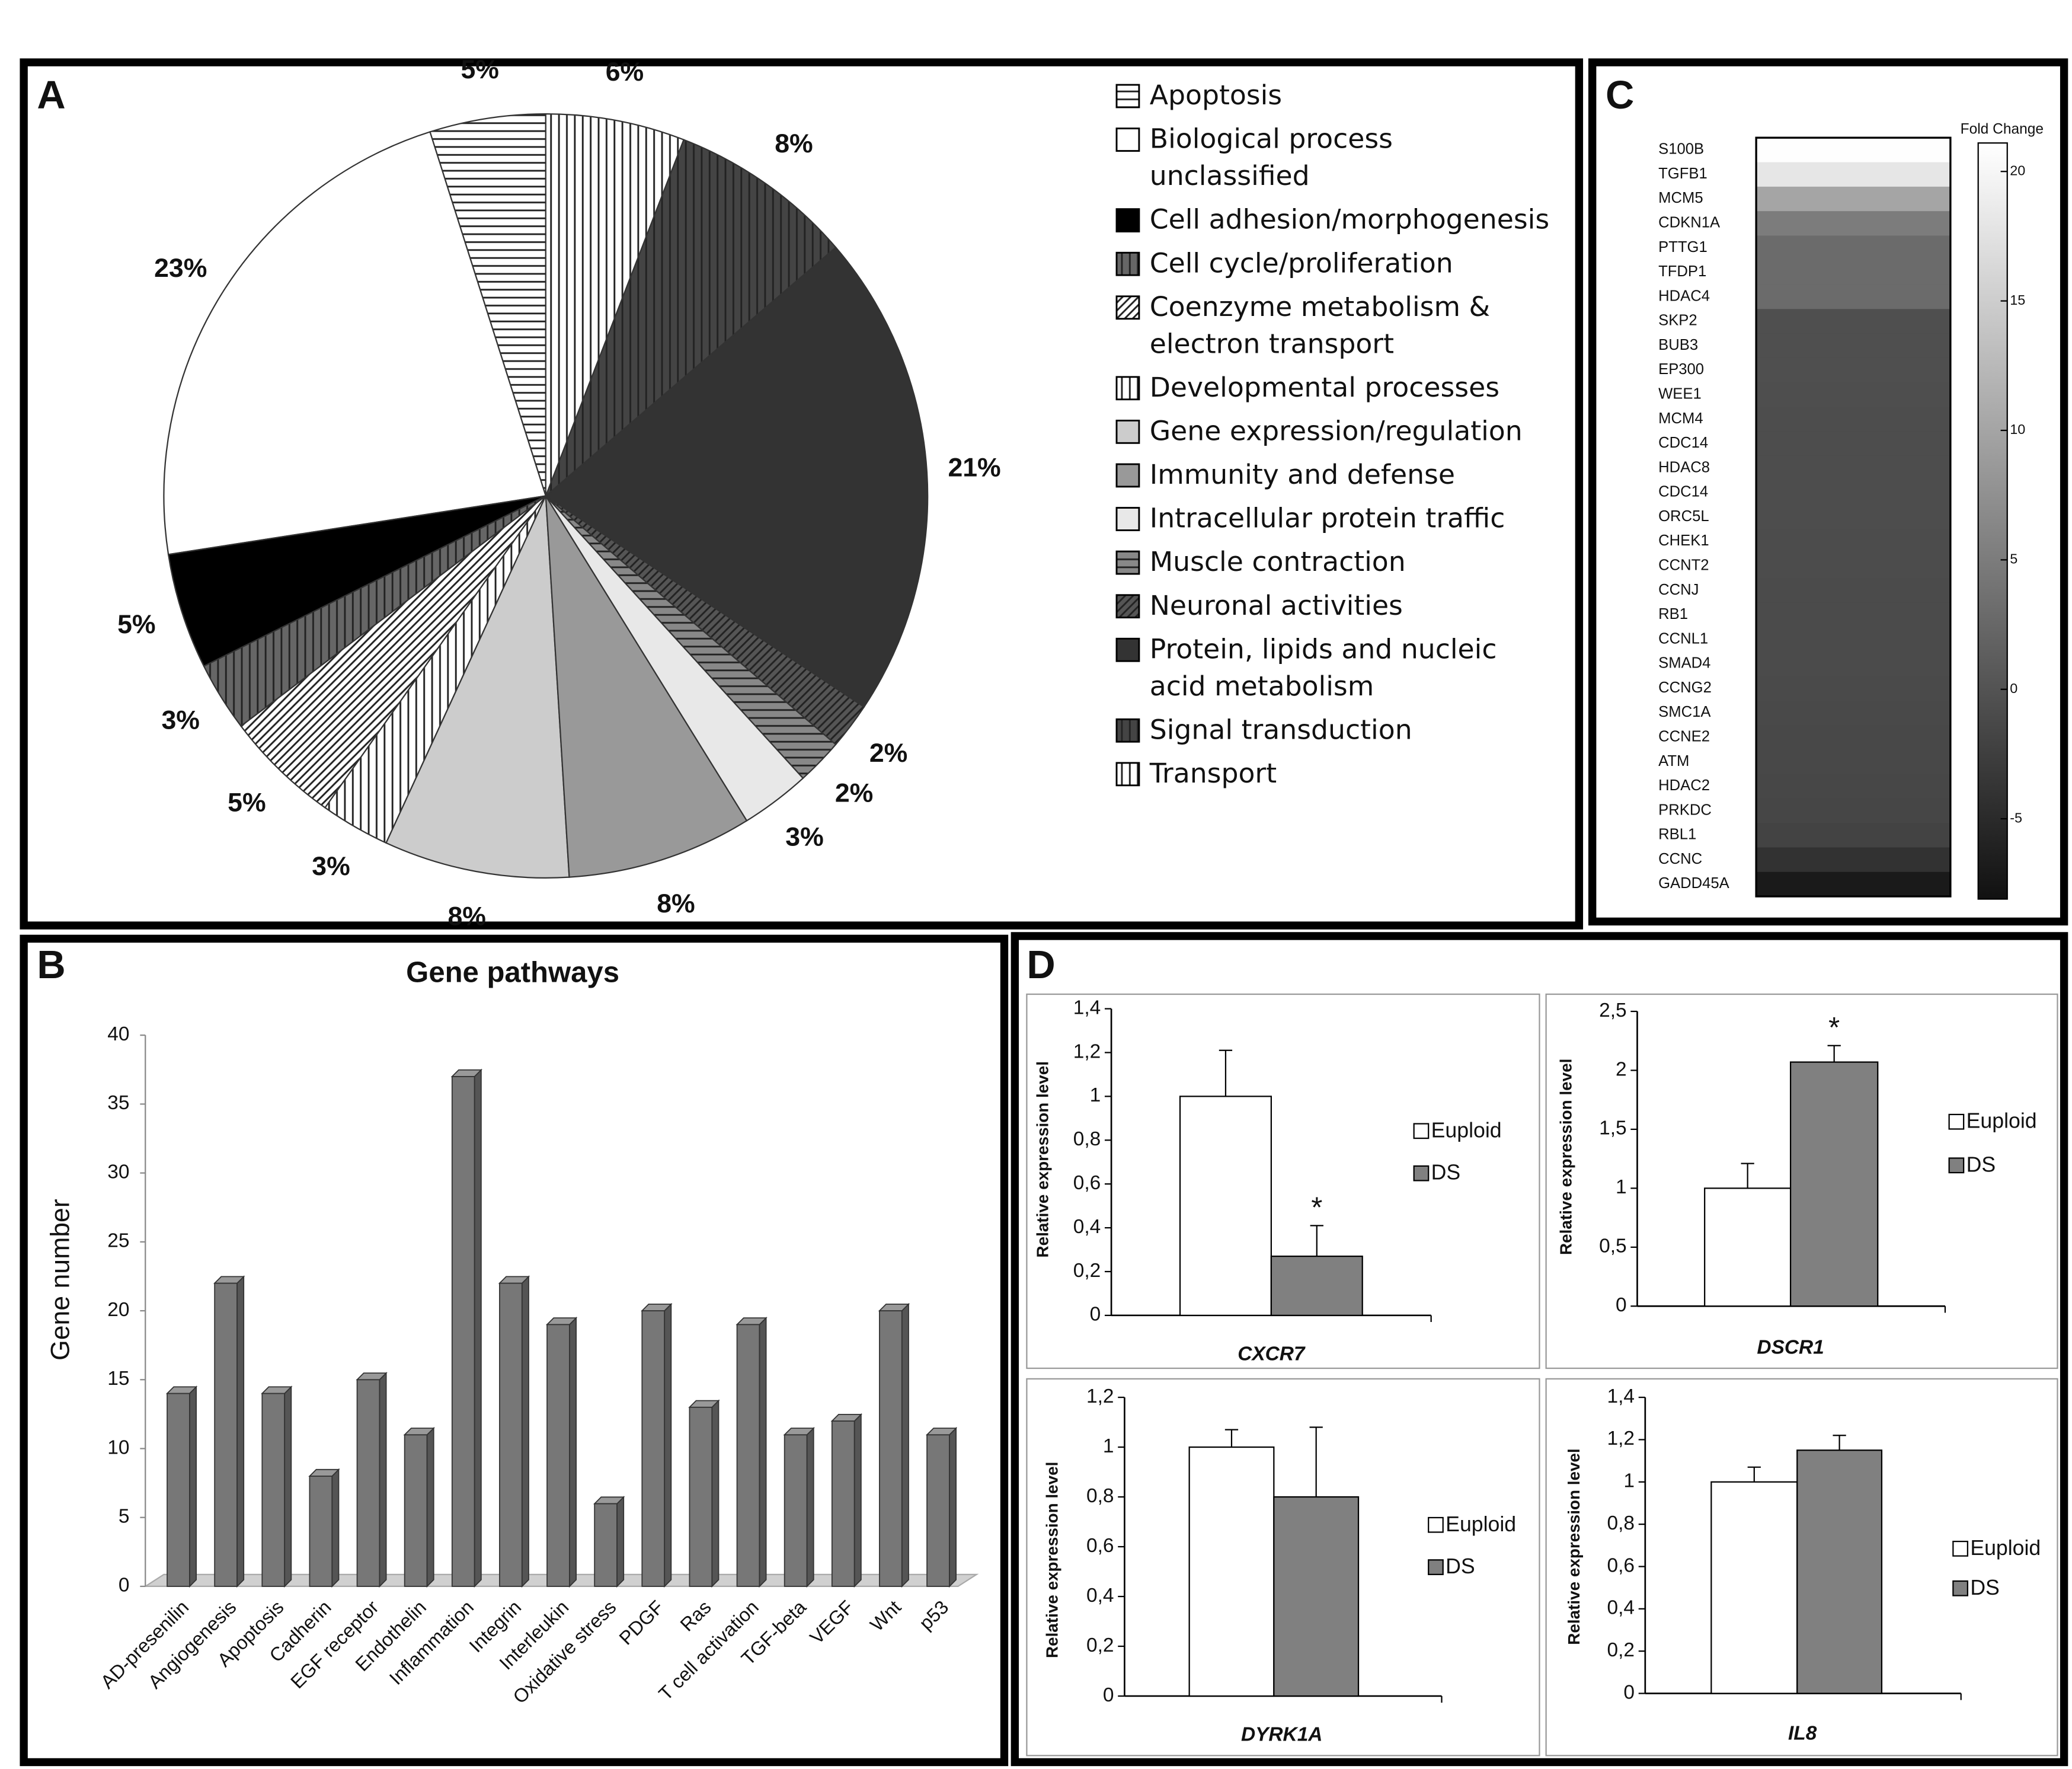 Image resolution: width=2072 pixels, height=1769 pixels. I want to click on legend-label: Developmental processes, so click(1324, 387).